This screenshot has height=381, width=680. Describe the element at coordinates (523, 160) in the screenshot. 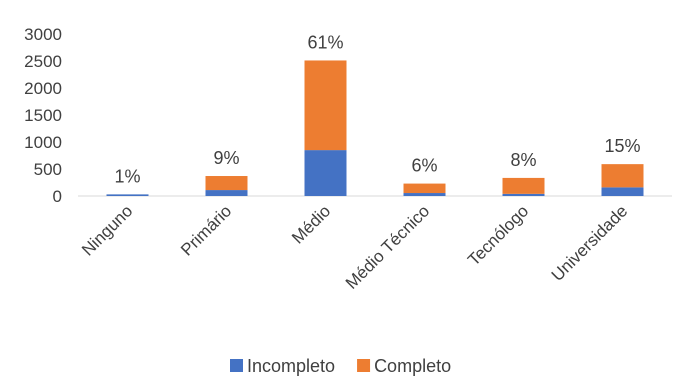

I see `percent-label: 8%` at that location.